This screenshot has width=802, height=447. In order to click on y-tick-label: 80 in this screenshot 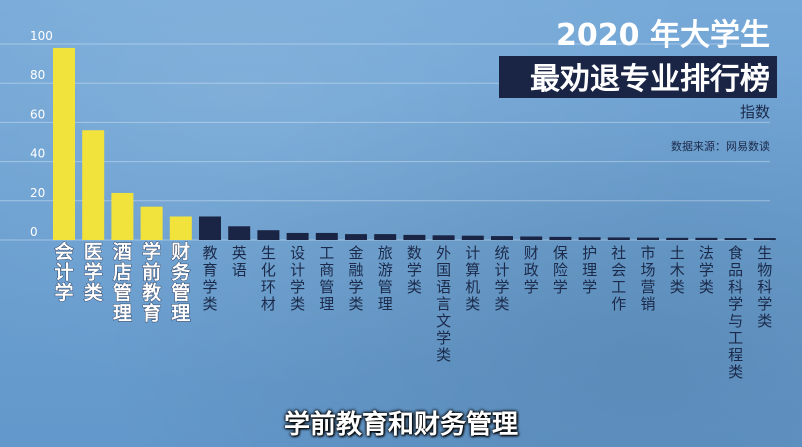, I will do `click(37, 75)`.